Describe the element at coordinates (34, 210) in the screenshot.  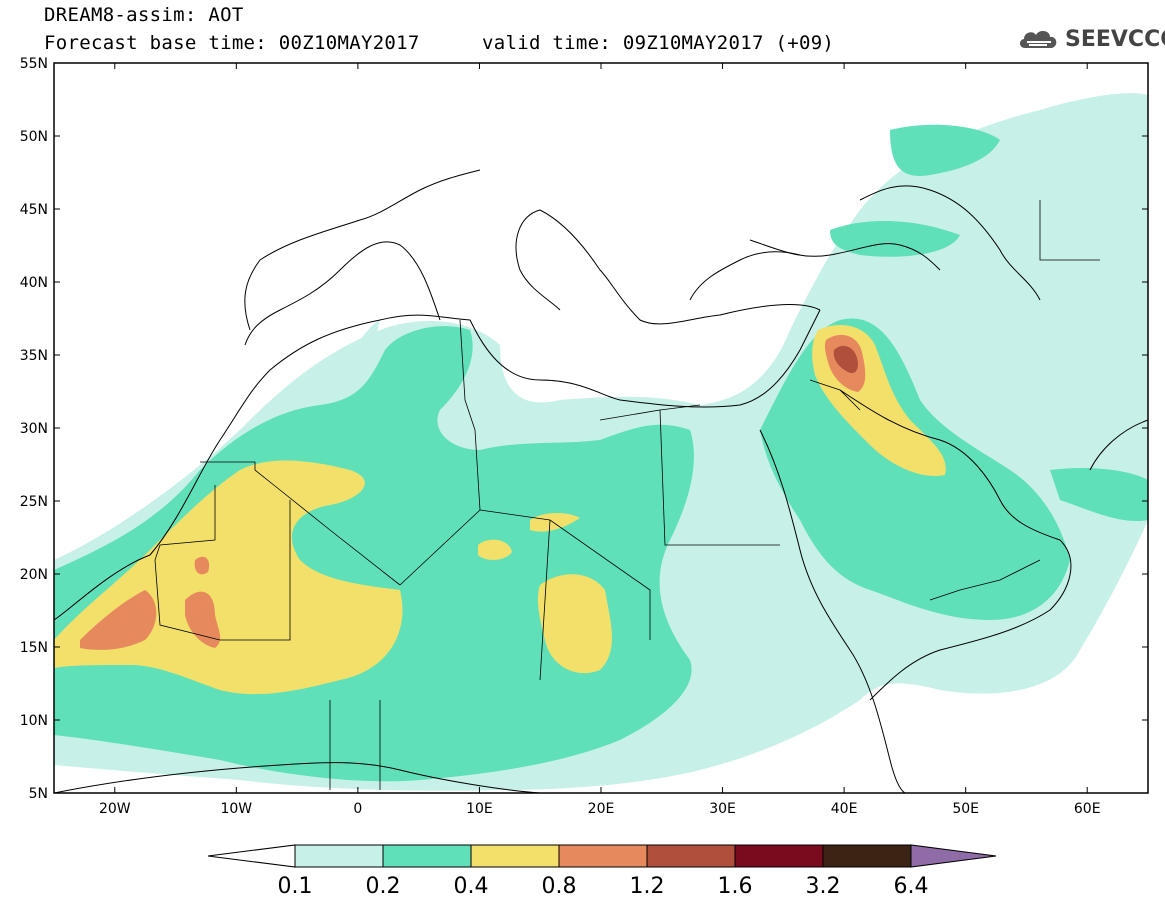
I see `lat-tick-label: 45N` at that location.